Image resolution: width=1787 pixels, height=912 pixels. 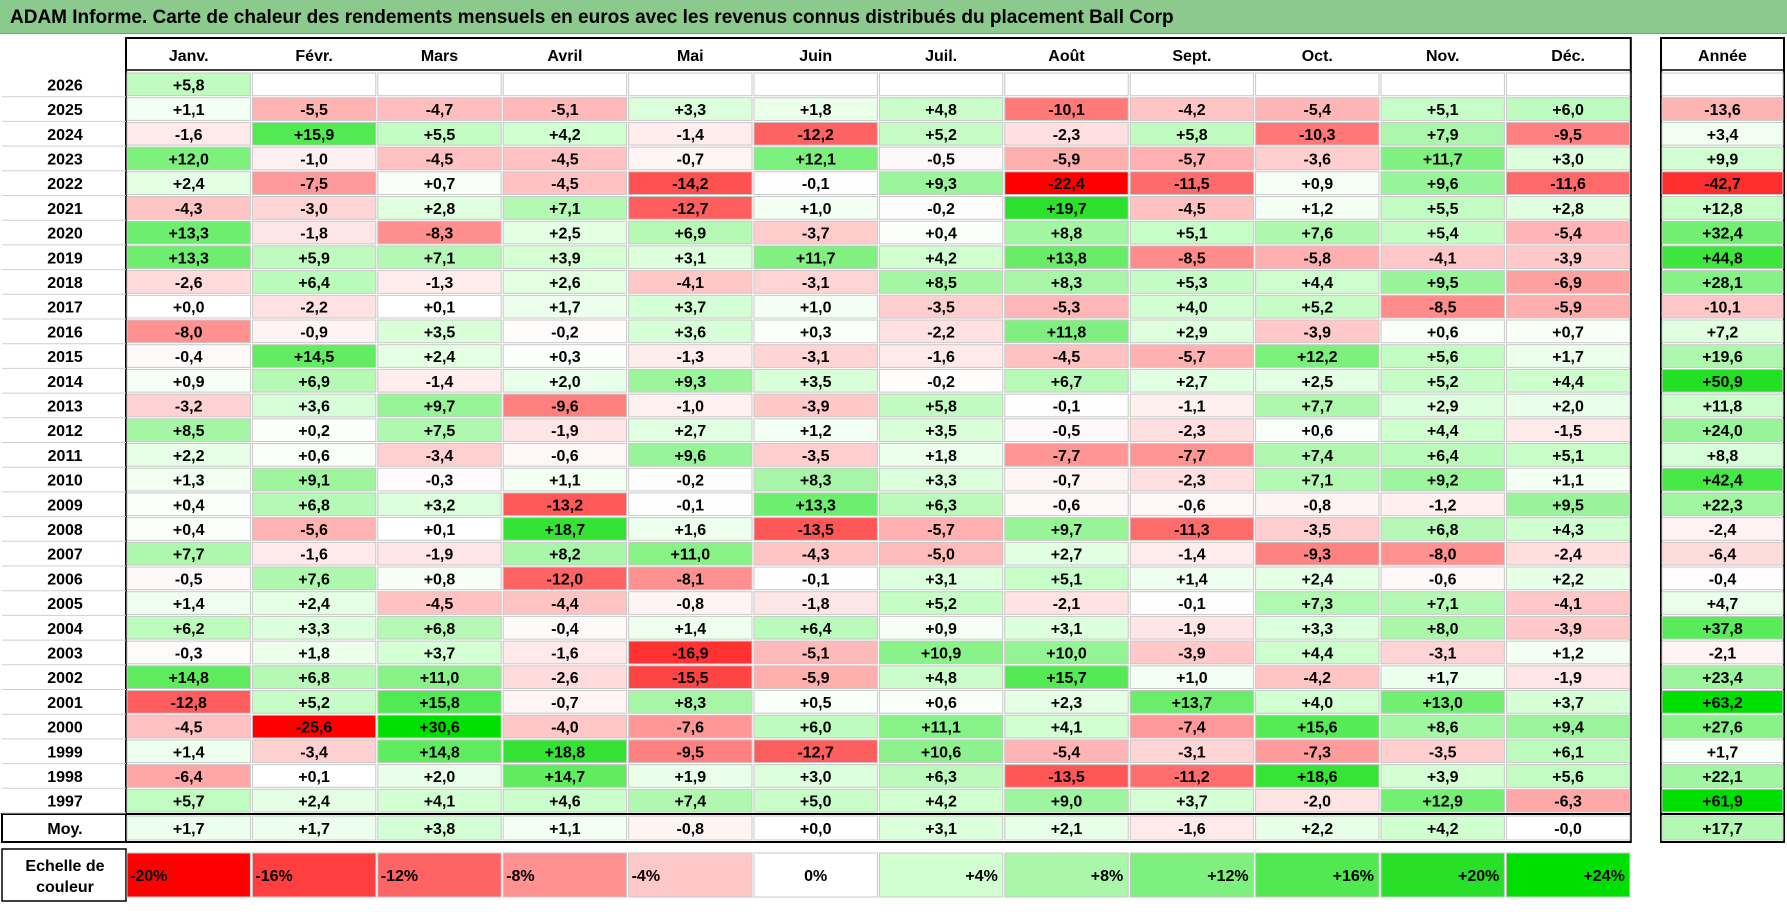 What do you see at coordinates (1443, 505) in the screenshot?
I see `heatmap-cell-value: -1,2` at bounding box center [1443, 505].